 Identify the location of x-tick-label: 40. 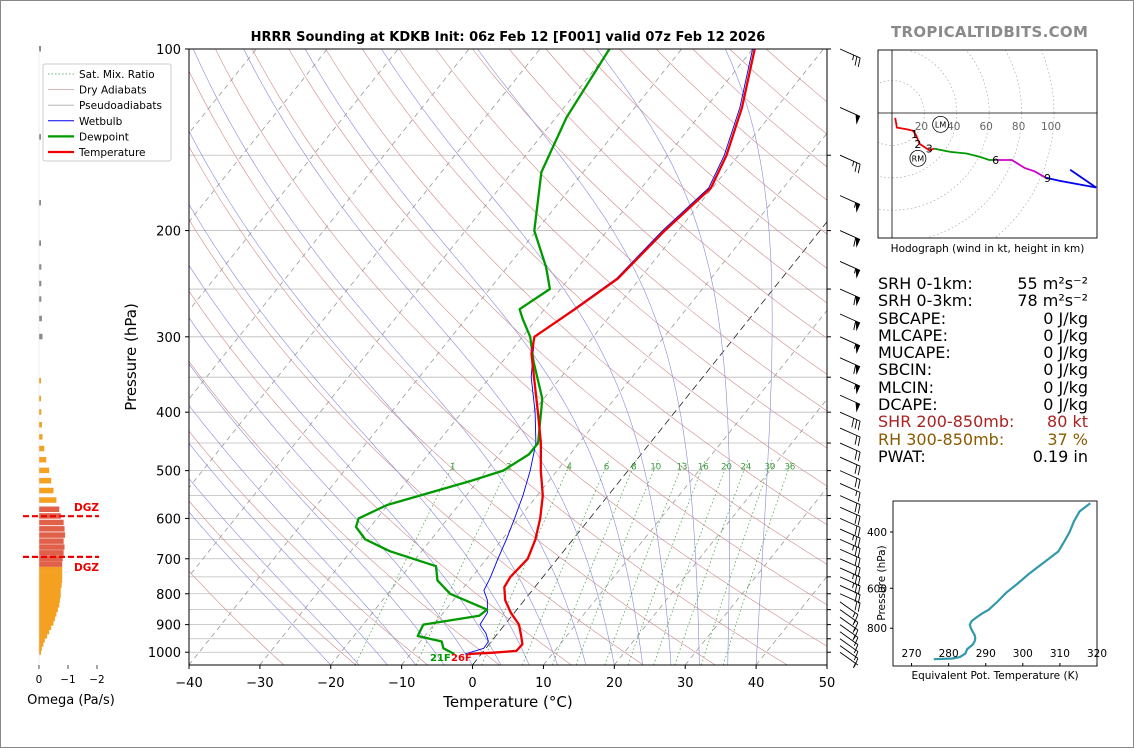
(756, 683).